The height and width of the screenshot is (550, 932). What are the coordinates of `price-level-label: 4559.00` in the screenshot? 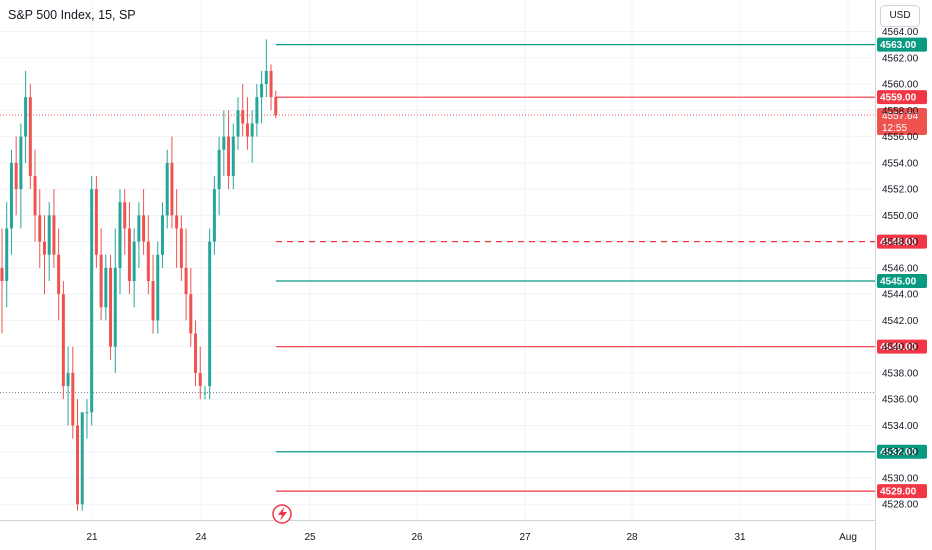 It's located at (898, 98).